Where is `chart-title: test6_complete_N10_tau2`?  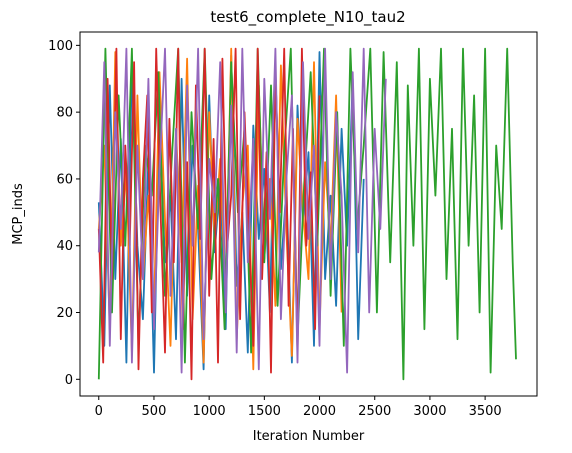
chart-title: test6_complete_N10_tau2 is located at coordinates (307, 17).